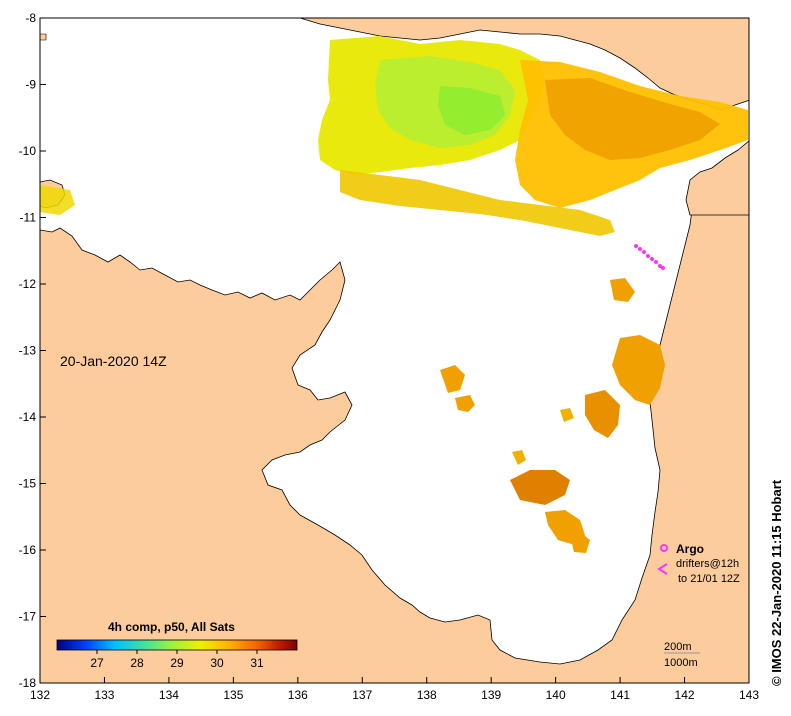 The image size is (791, 716). I want to click on y-tick-label: -9, so click(30, 85).